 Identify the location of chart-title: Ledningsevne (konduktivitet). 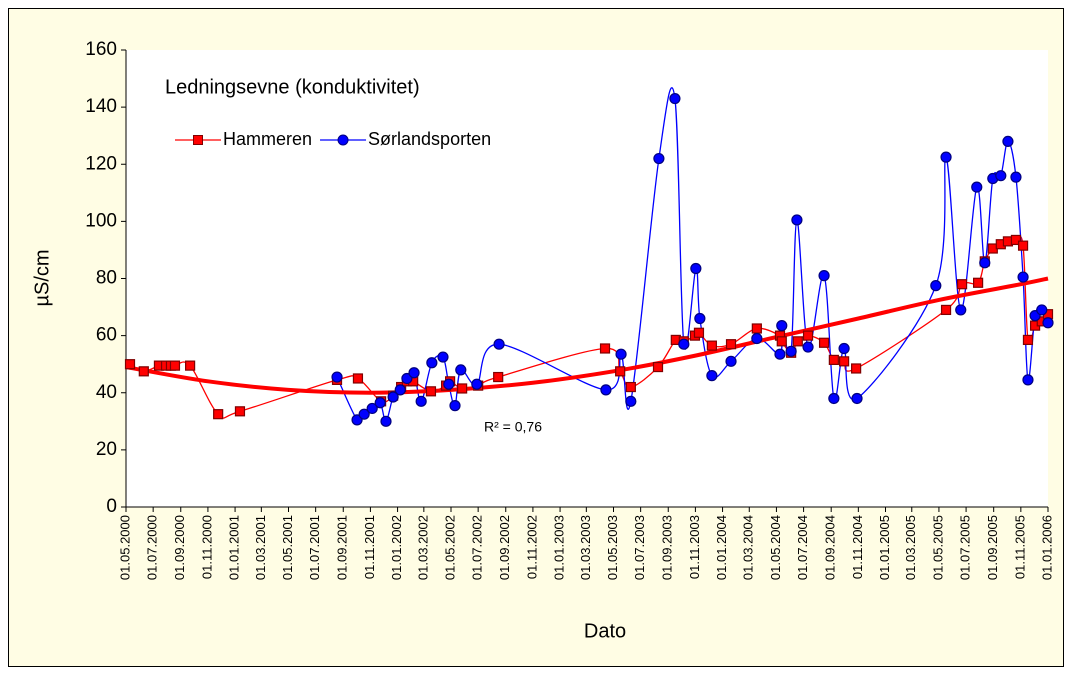
(292, 87).